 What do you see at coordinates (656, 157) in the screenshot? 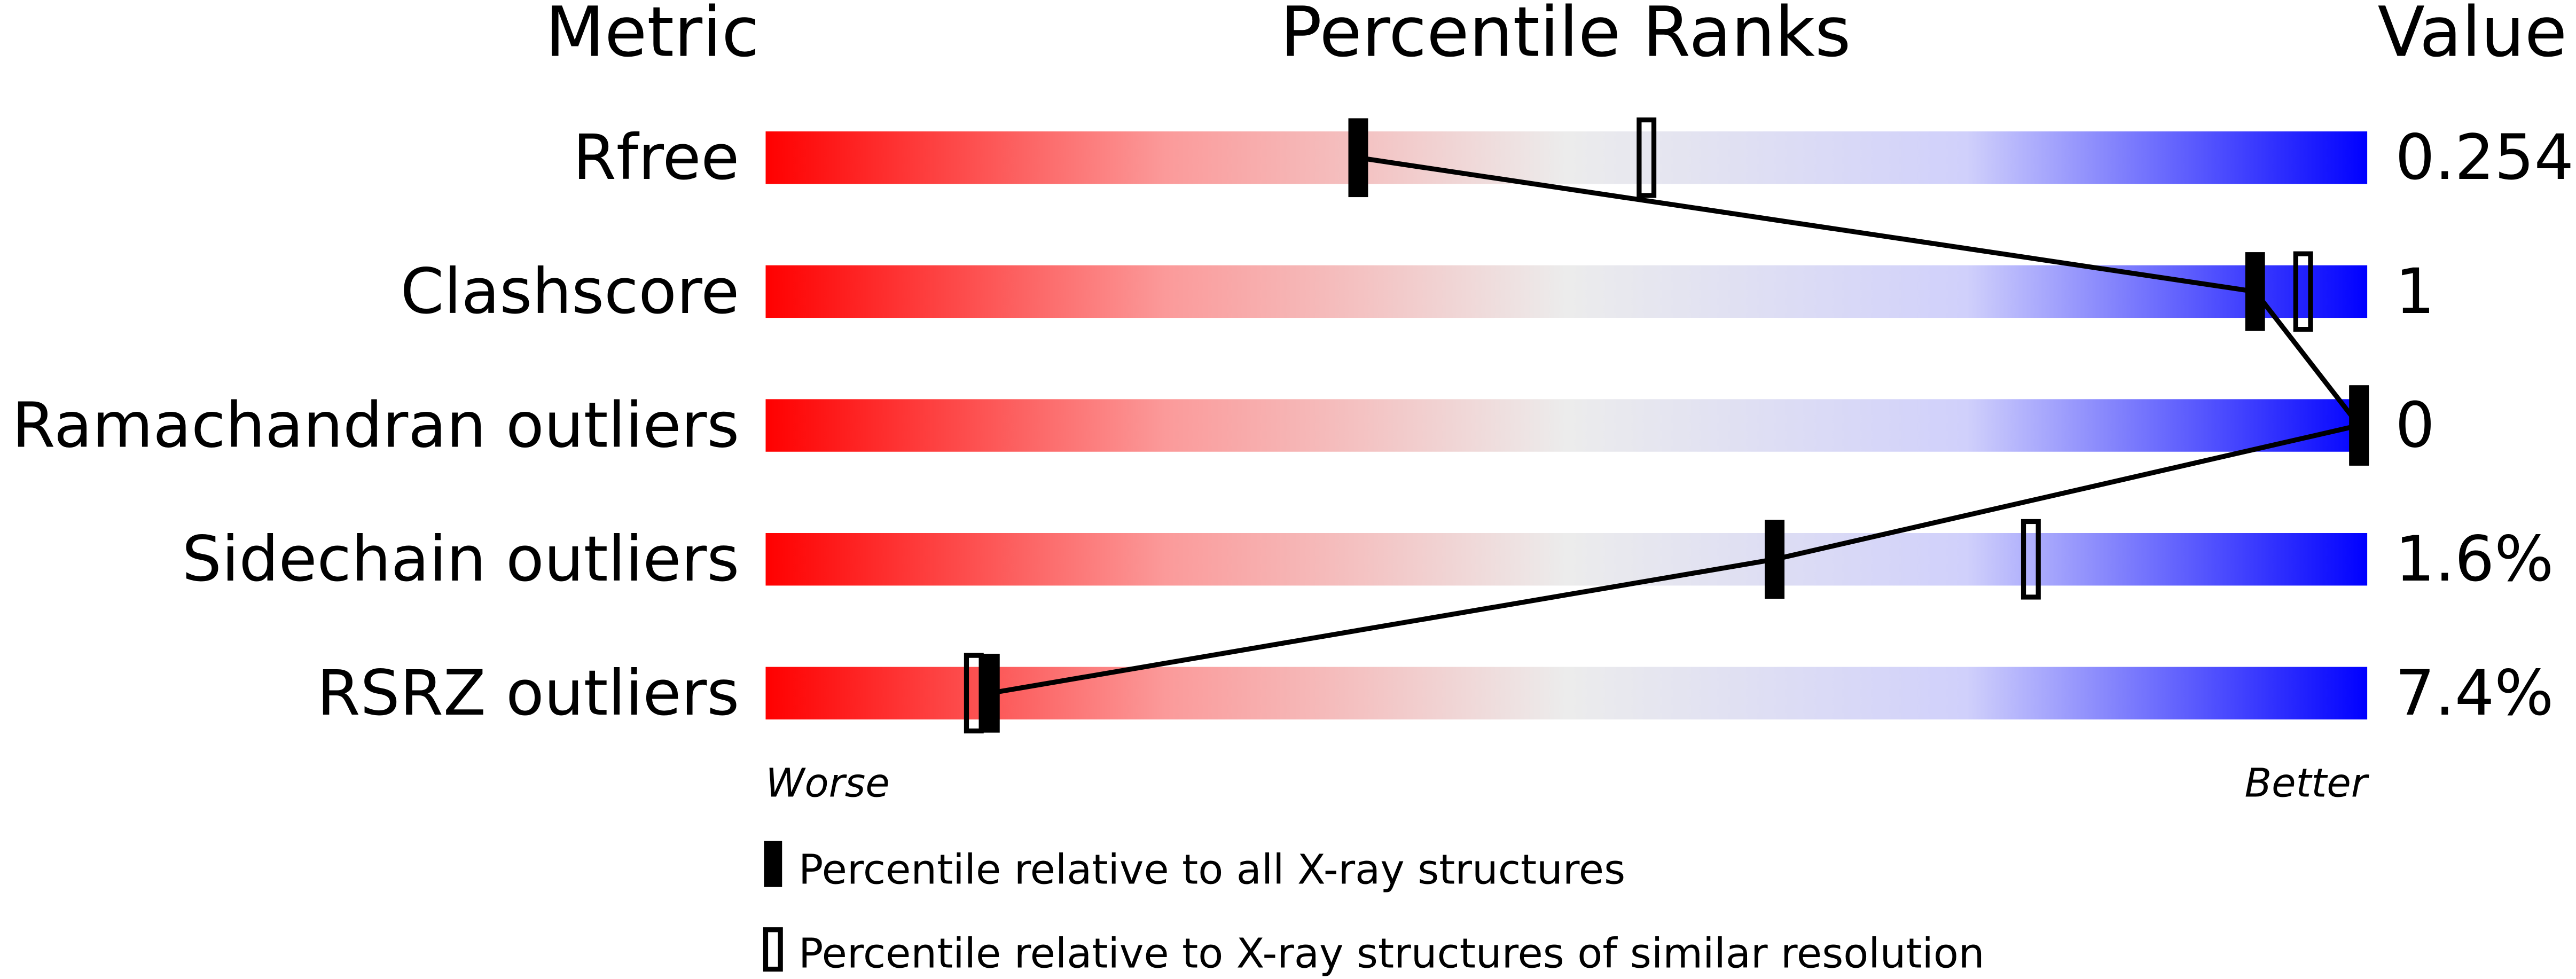
I see `metric-label: Rfree` at bounding box center [656, 157].